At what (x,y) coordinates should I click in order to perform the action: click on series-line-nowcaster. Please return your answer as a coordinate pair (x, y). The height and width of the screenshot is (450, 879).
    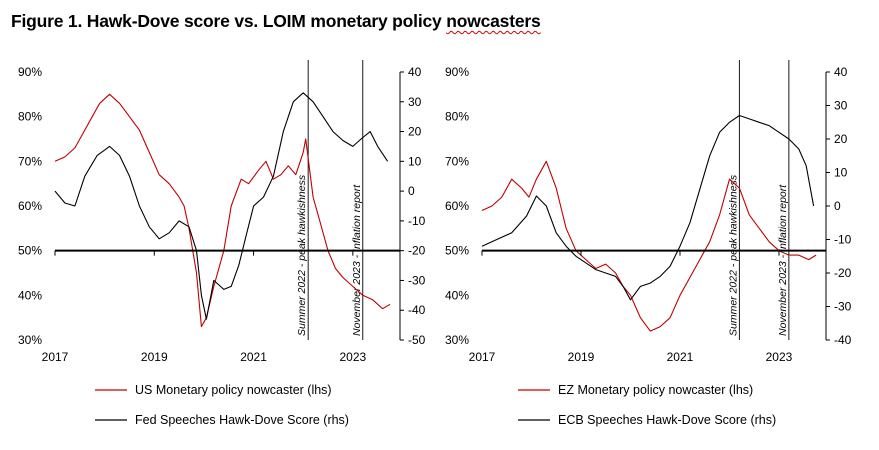
    Looking at the image, I should click on (649, 246).